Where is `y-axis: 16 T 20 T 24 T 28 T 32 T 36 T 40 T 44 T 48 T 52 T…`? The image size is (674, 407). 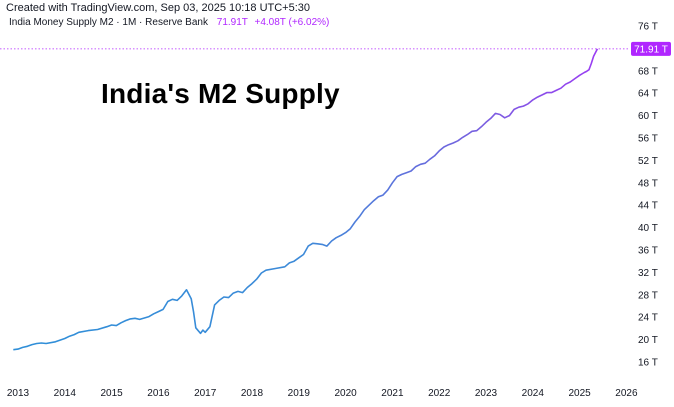 y-axis: 16 T 20 T 24 T 28 T 32 T 36 T 40 T 44 T 48 T 52 T… is located at coordinates (648, 195).